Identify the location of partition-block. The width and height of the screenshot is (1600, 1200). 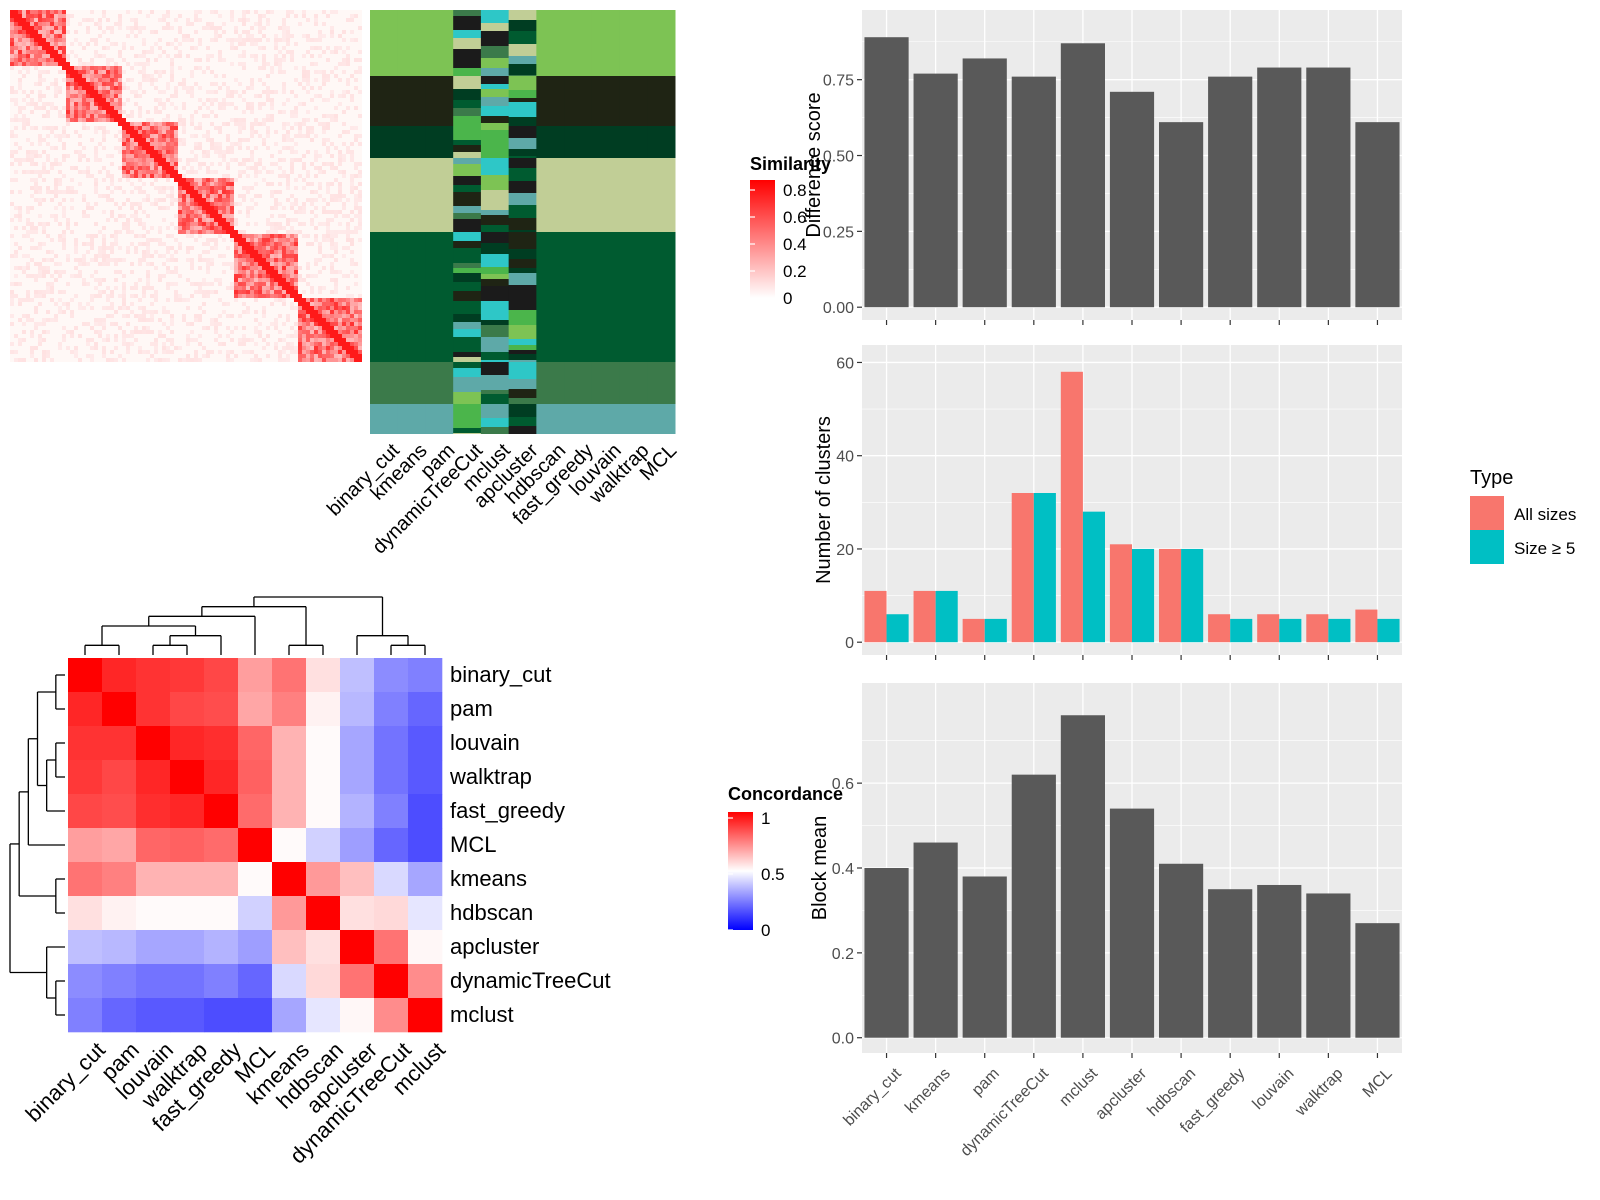
(522, 100).